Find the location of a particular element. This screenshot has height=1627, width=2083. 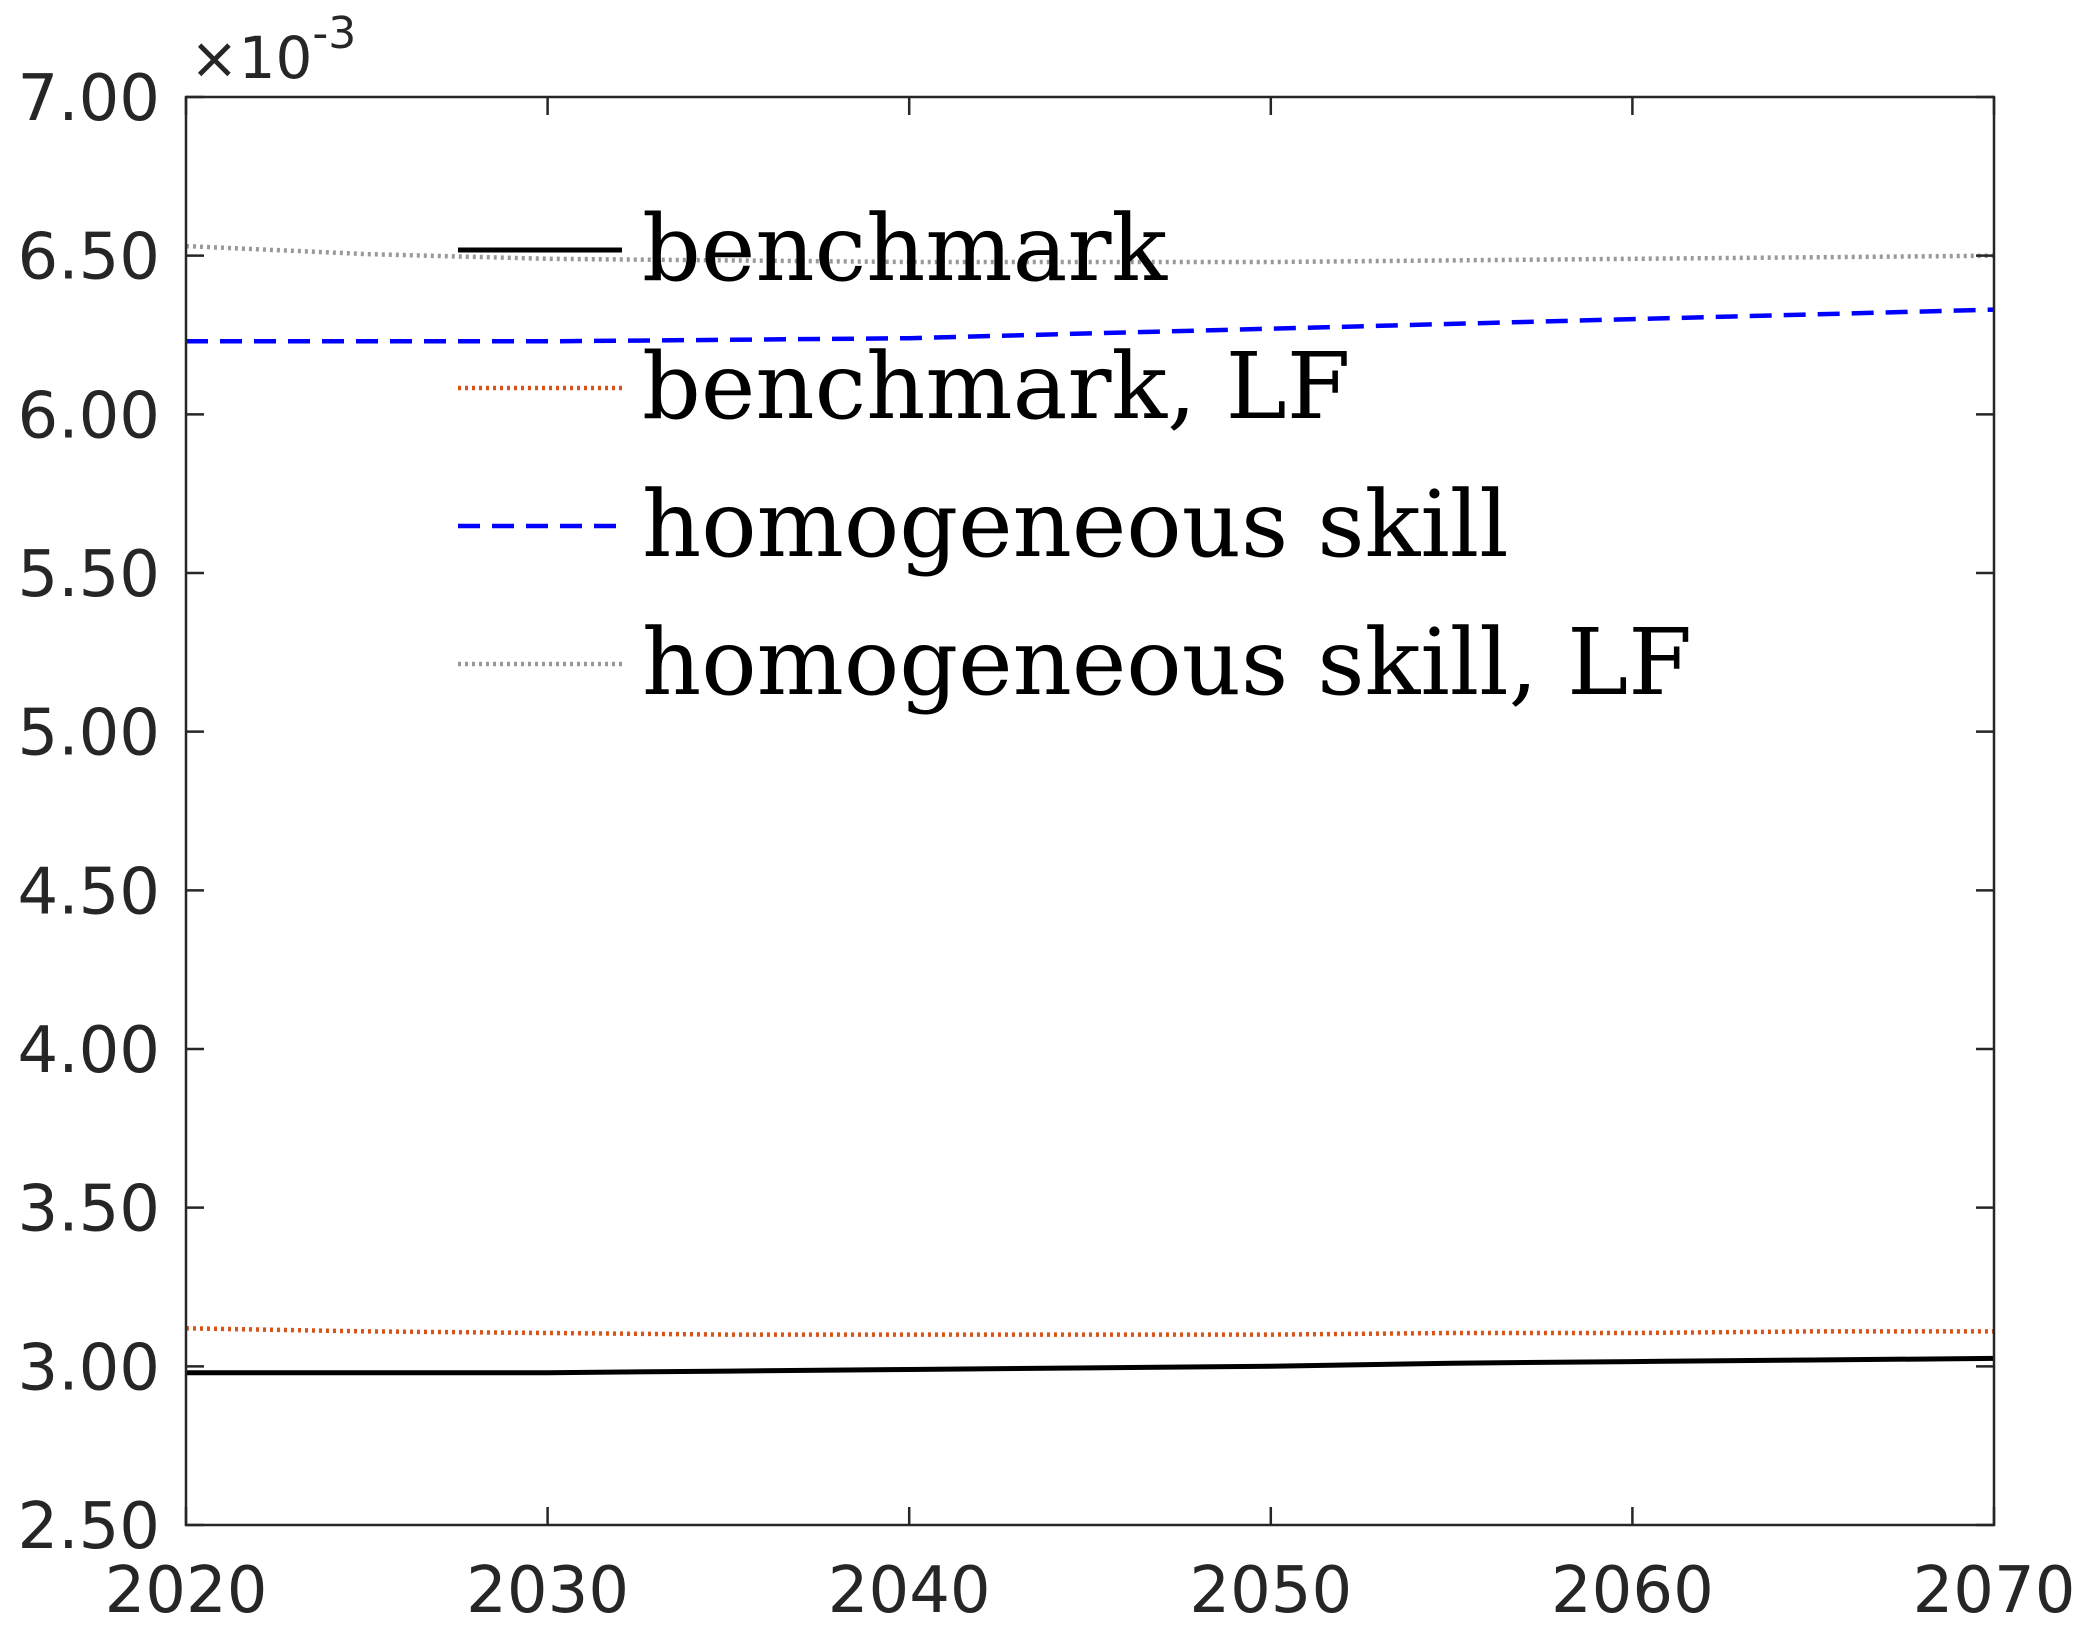

legend-label-3: homogeneous skill is located at coordinates (1075, 524).